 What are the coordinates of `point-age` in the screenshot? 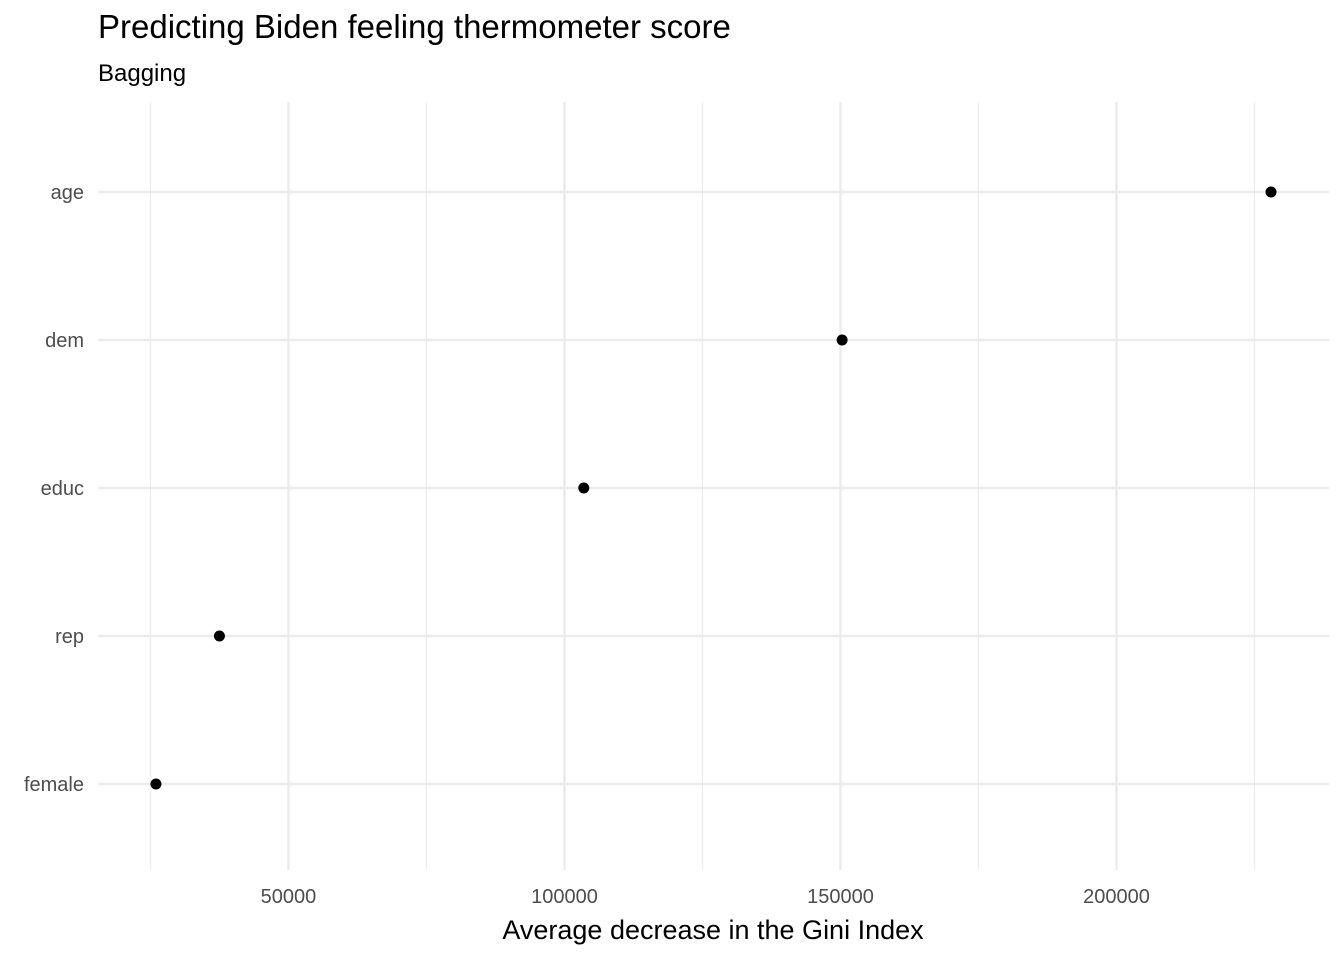 It's located at (1271, 192).